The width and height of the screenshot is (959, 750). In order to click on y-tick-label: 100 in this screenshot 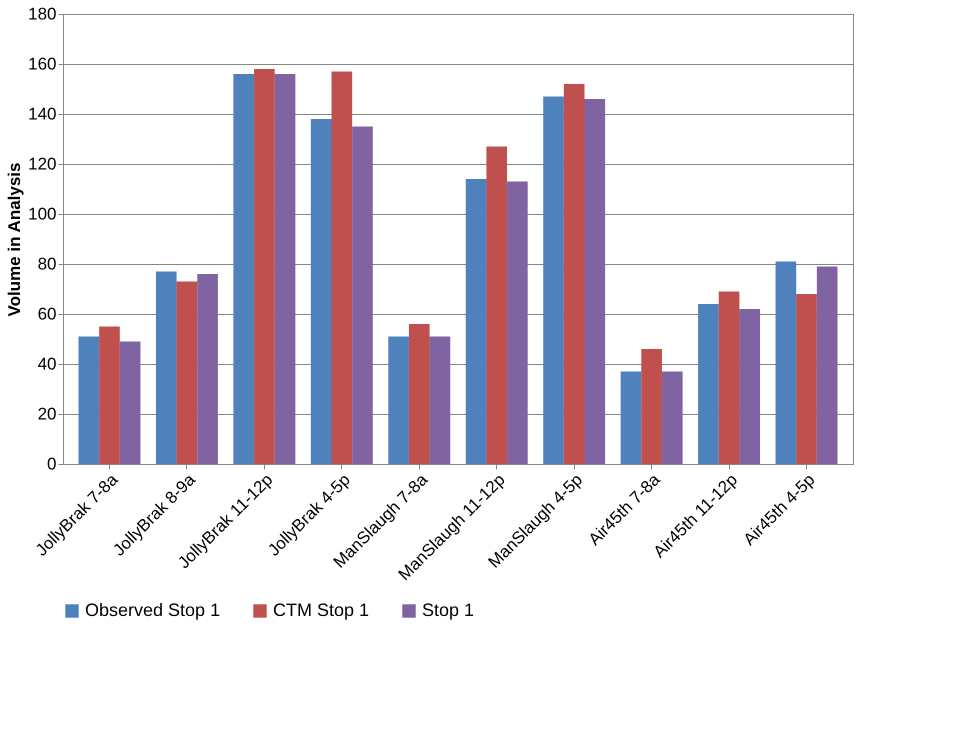, I will do `click(42, 214)`.